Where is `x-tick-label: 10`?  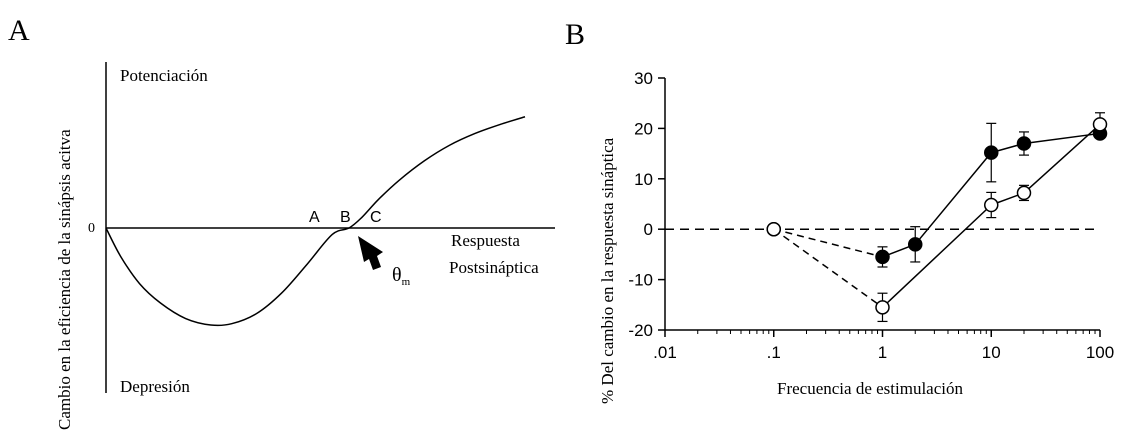 x-tick-label: 10 is located at coordinates (991, 352).